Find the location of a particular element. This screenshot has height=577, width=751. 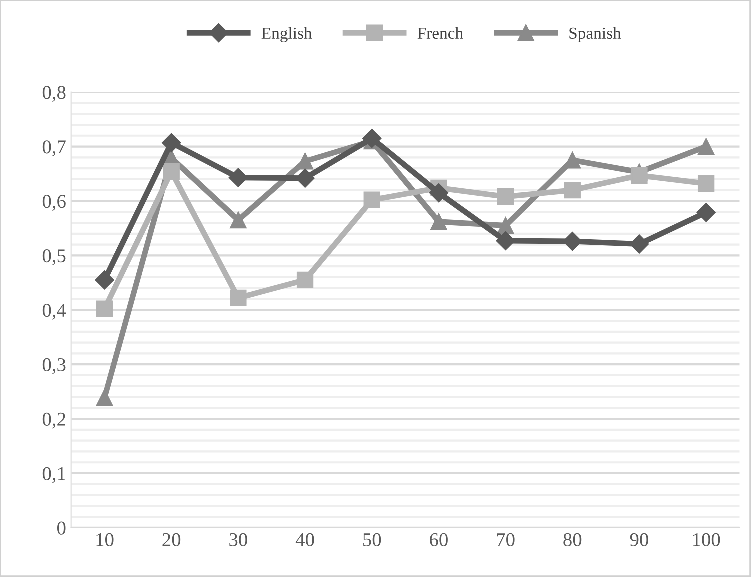

x-tick-label: 10 is located at coordinates (105, 539).